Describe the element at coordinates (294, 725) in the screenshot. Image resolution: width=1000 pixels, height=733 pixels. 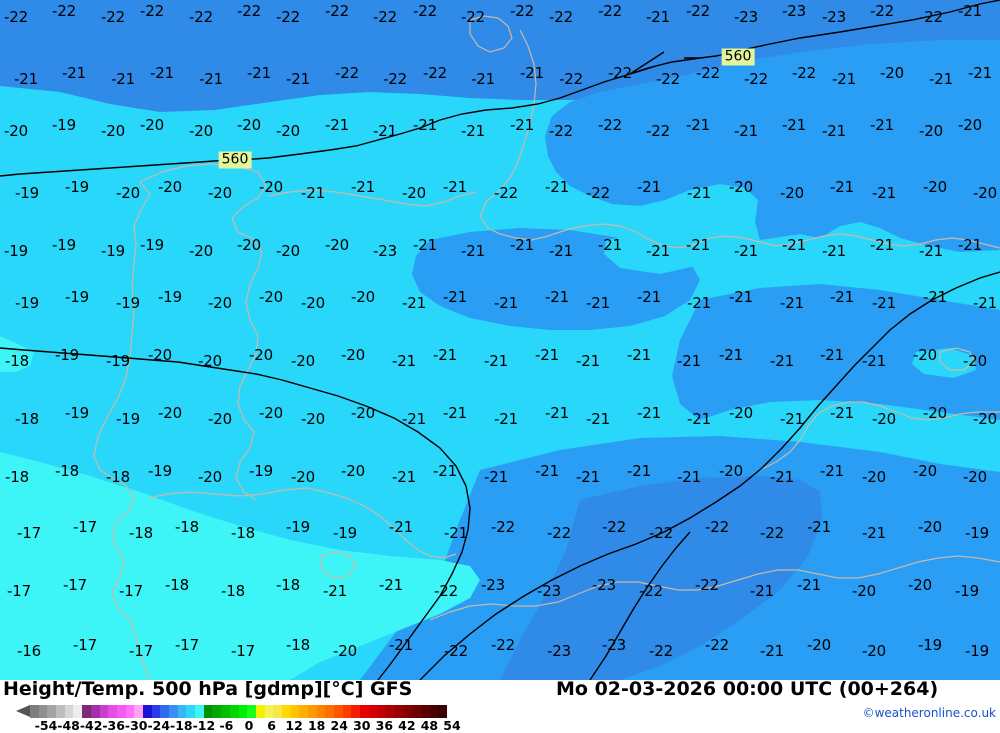
I see `colorbar-tick: 12` at that location.